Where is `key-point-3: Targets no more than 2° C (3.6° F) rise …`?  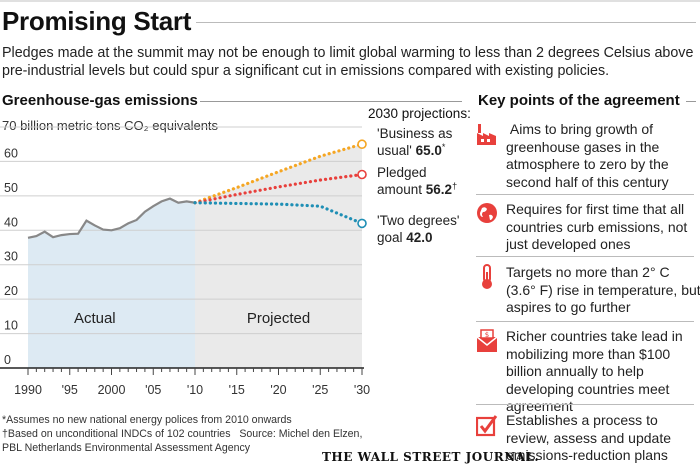 key-point-3: Targets no more than 2° C (3.6° F) rise … is located at coordinates (588, 291).